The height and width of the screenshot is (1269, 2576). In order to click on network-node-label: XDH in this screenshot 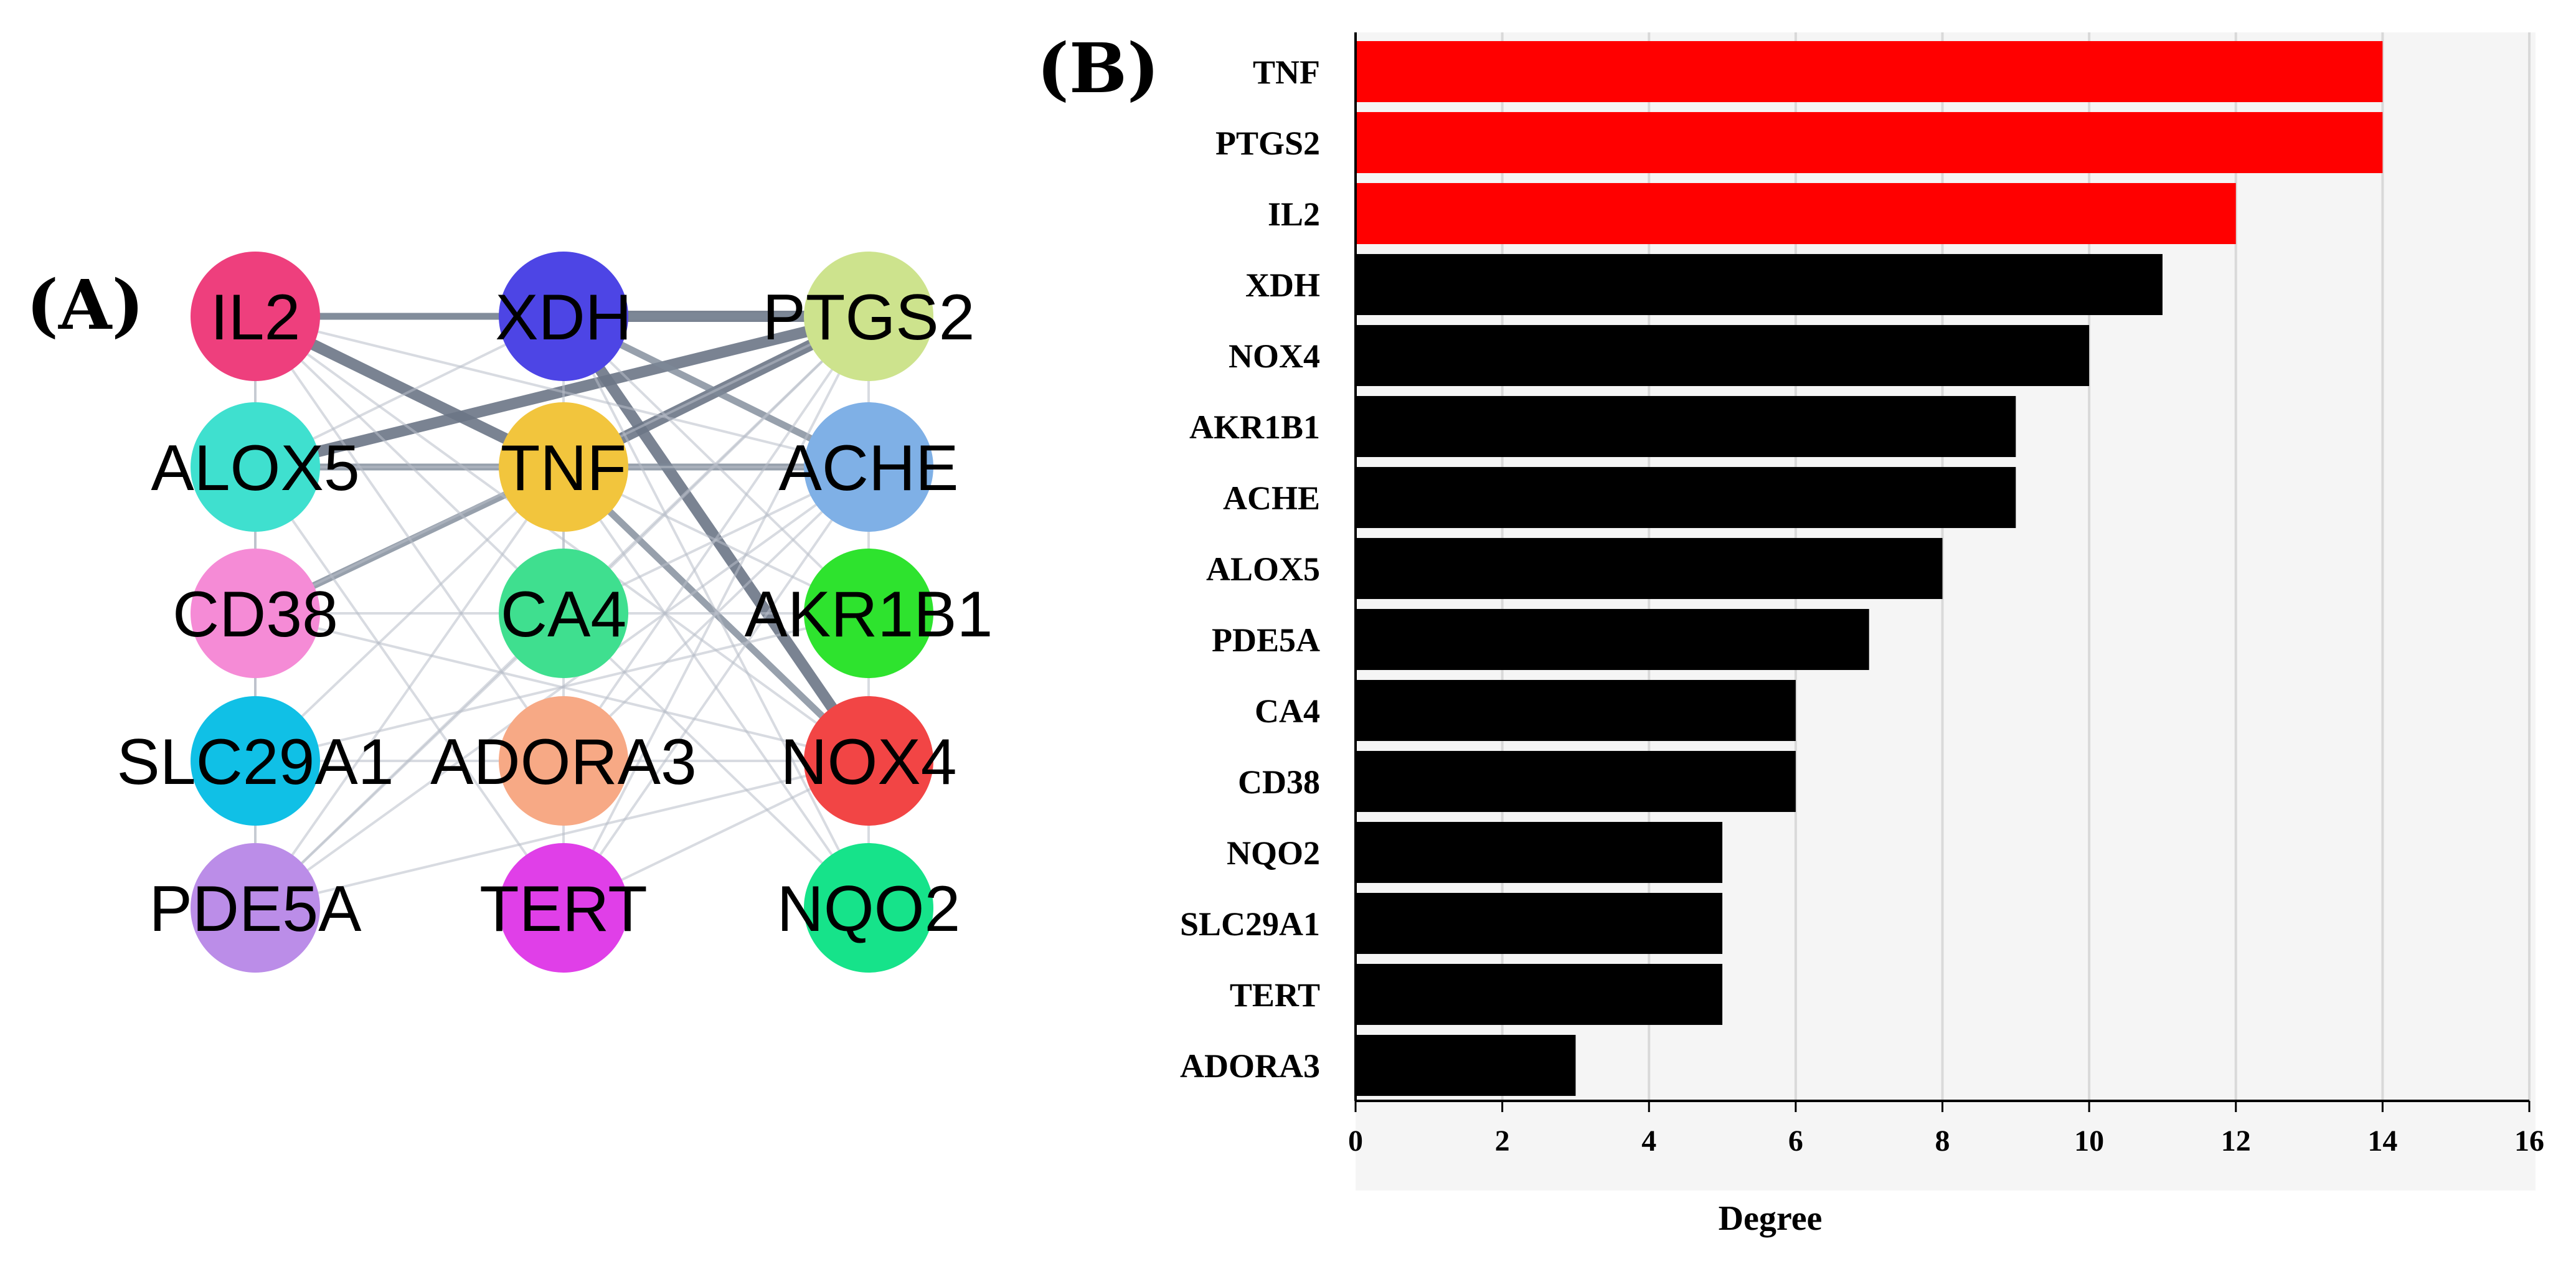, I will do `click(563, 318)`.